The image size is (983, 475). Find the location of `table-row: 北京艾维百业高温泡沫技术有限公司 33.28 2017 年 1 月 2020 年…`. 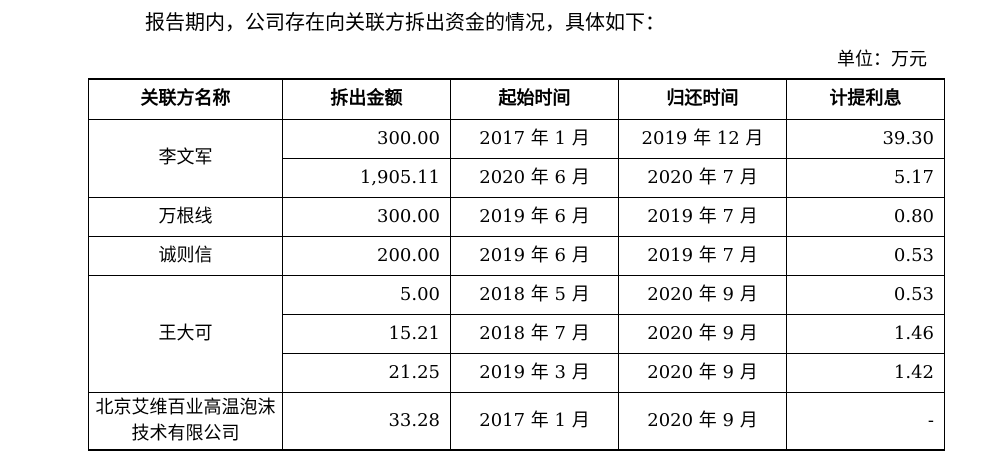

table-row: 北京艾维百业高温泡沫技术有限公司 33.28 2017 年 1 月 2020 年… is located at coordinates (516, 421).